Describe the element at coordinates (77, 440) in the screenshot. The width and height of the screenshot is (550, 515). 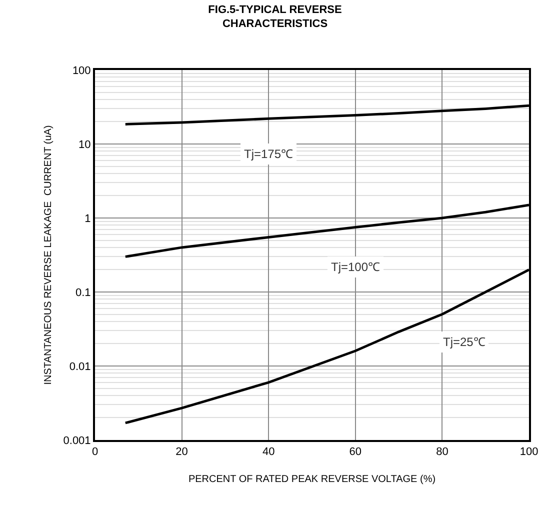
I see `y-tick-label: 0.001` at that location.